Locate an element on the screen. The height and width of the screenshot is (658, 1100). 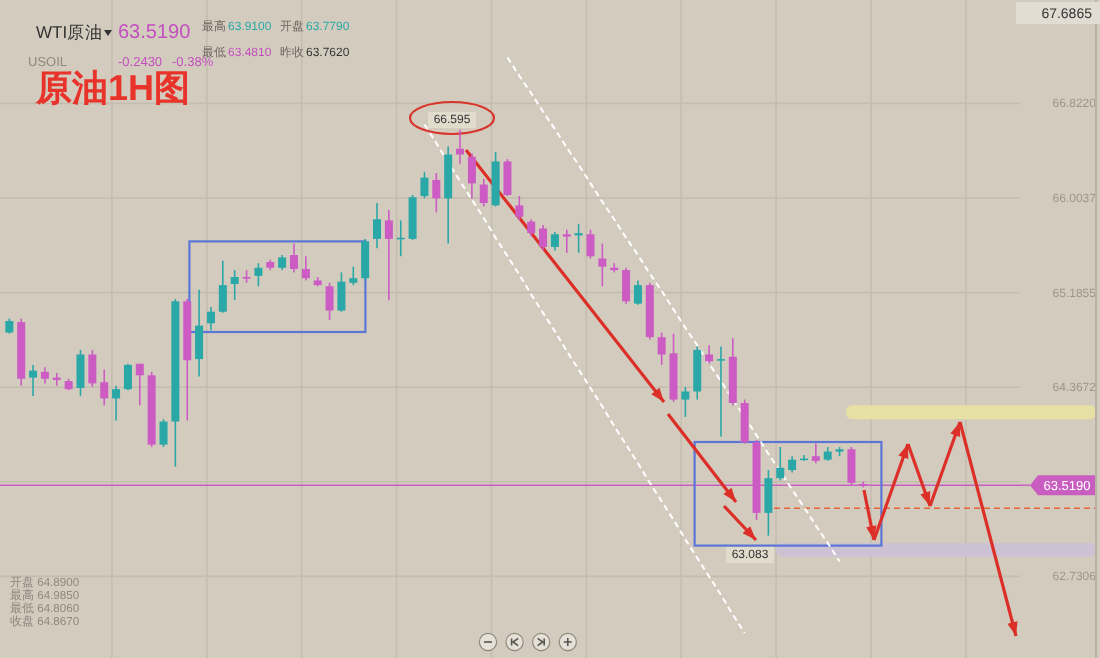
annotation: WTI原油 is located at coordinates (70, 32).